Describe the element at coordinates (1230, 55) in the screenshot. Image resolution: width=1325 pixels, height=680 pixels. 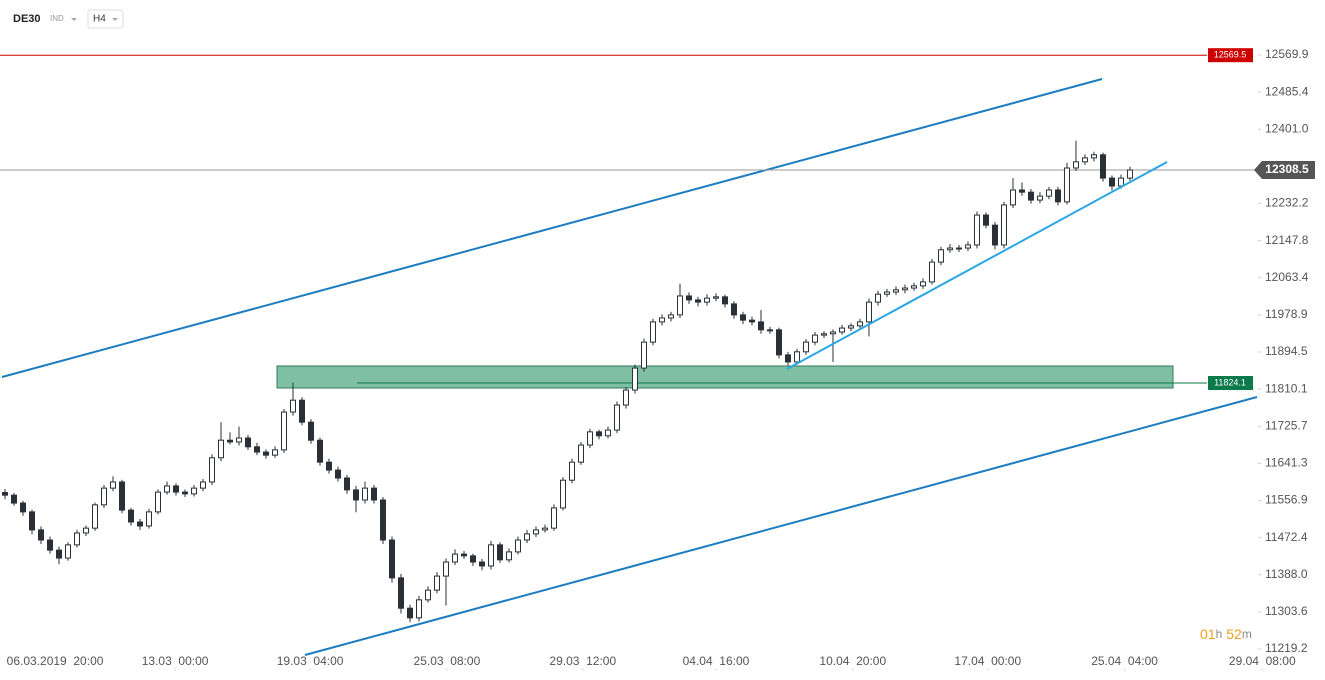
I see `level-label: 12569.5` at that location.